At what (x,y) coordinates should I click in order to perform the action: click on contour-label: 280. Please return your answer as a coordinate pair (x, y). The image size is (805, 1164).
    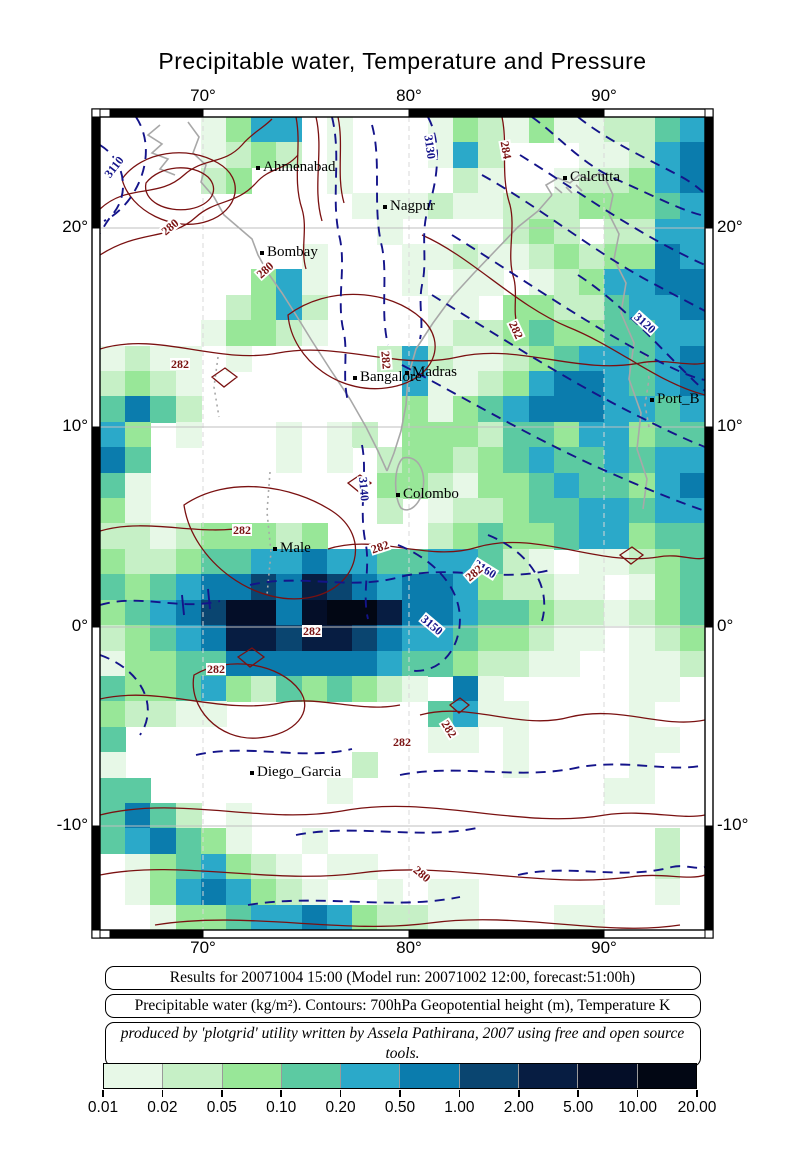
    Looking at the image, I should click on (265, 270).